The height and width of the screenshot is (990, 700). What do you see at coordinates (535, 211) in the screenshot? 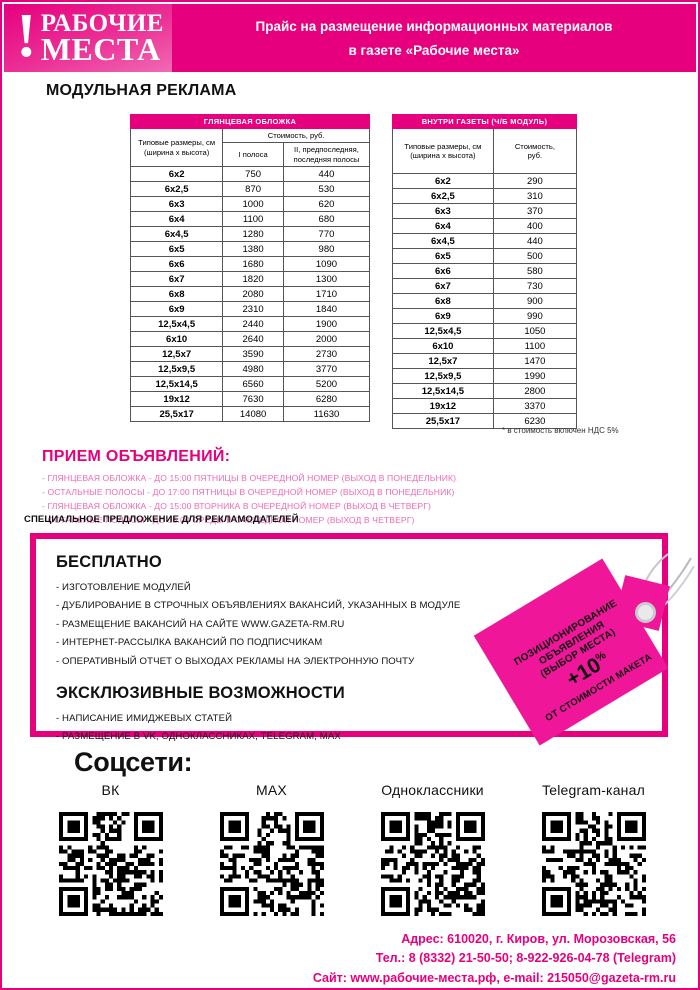
I see `cell-price: 370` at bounding box center [535, 211].